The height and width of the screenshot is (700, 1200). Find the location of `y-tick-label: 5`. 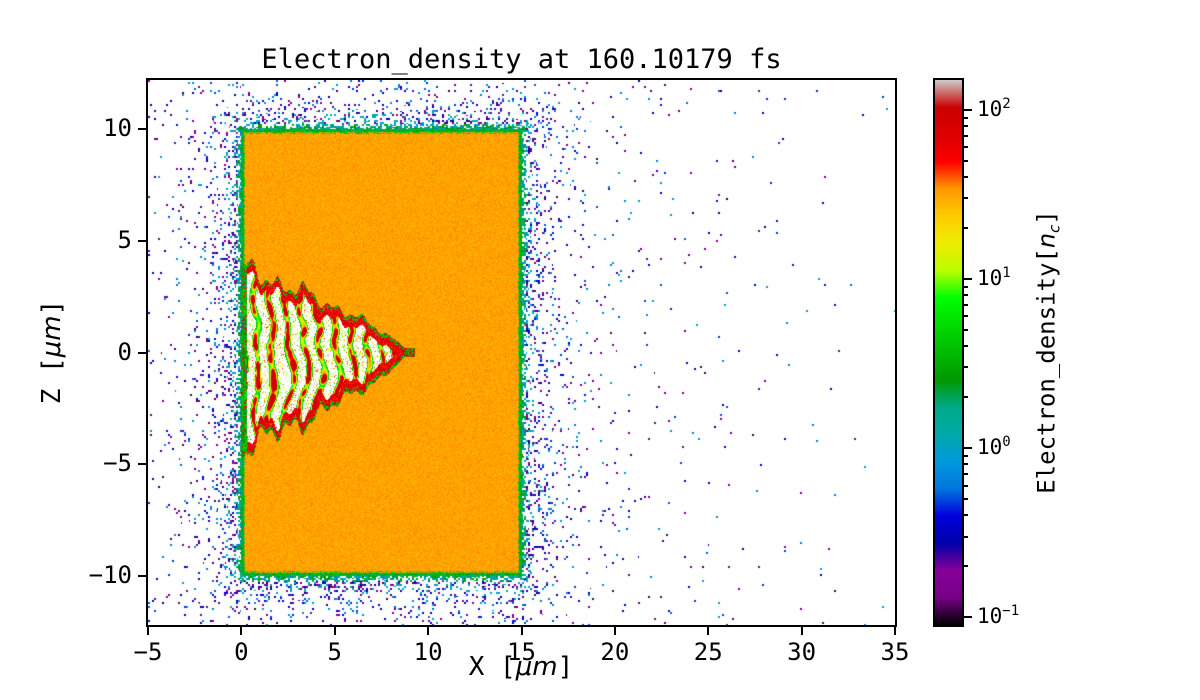

y-tick-label: 5 is located at coordinates (124, 239).